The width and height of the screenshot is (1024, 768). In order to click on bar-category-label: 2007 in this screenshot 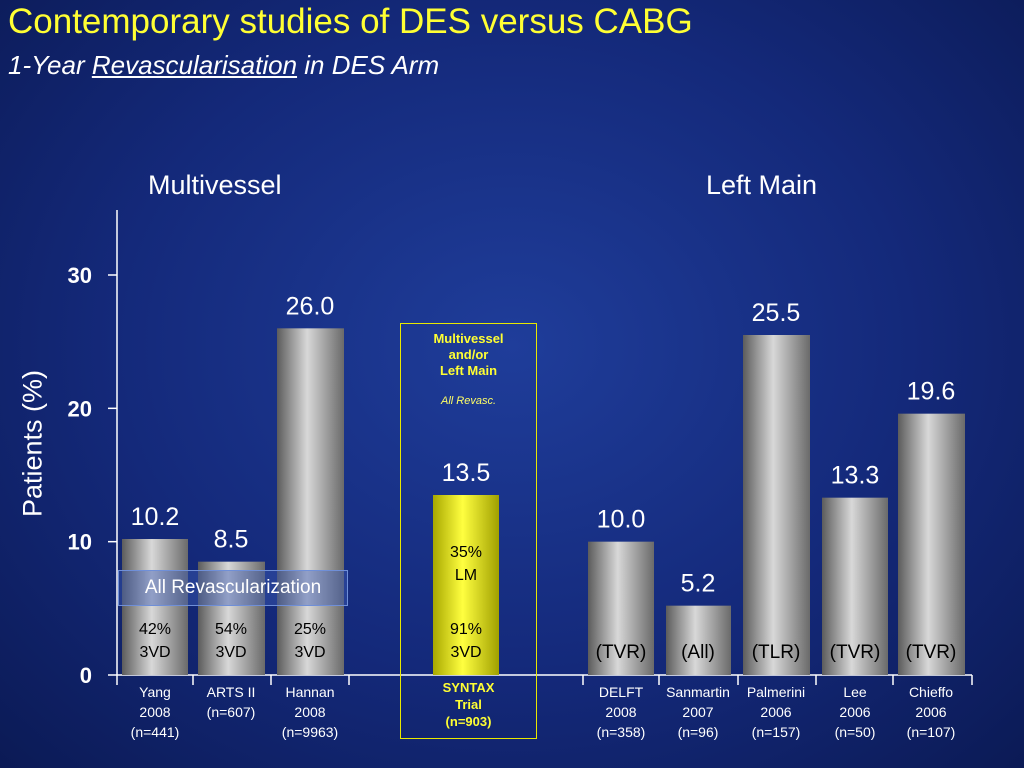, I will do `click(697, 712)`.